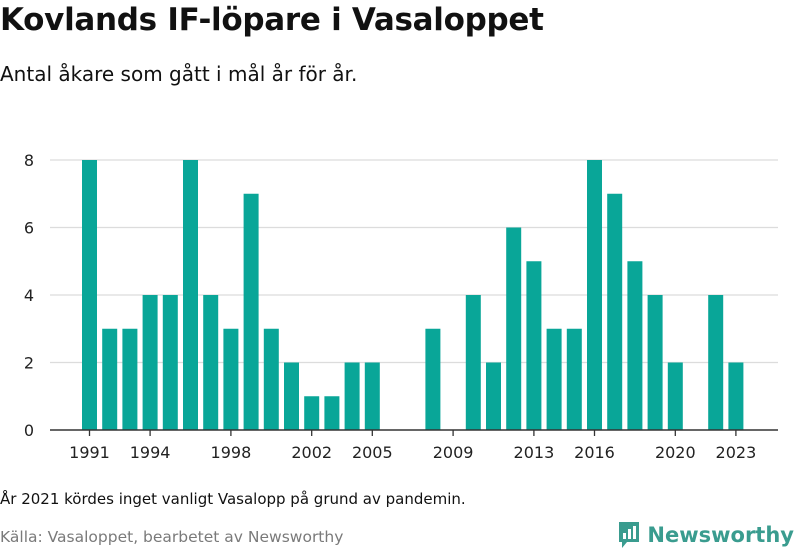 The width and height of the screenshot is (800, 550). What do you see at coordinates (231, 452) in the screenshot?
I see `x-tick-label-1998: 1998` at bounding box center [231, 452].